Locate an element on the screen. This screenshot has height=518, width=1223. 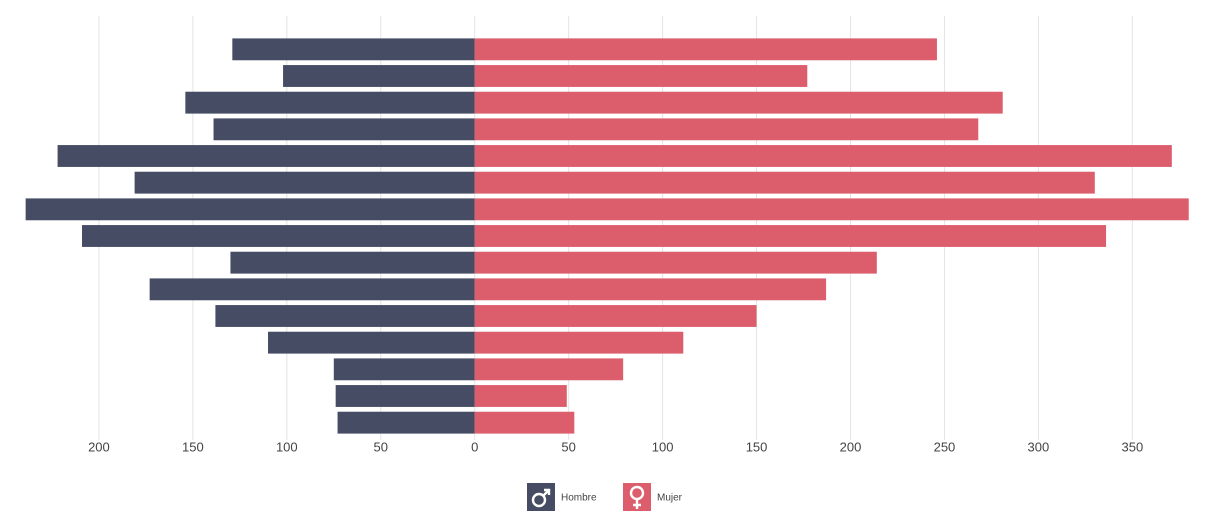
legend-label: Hombre is located at coordinates (579, 498).